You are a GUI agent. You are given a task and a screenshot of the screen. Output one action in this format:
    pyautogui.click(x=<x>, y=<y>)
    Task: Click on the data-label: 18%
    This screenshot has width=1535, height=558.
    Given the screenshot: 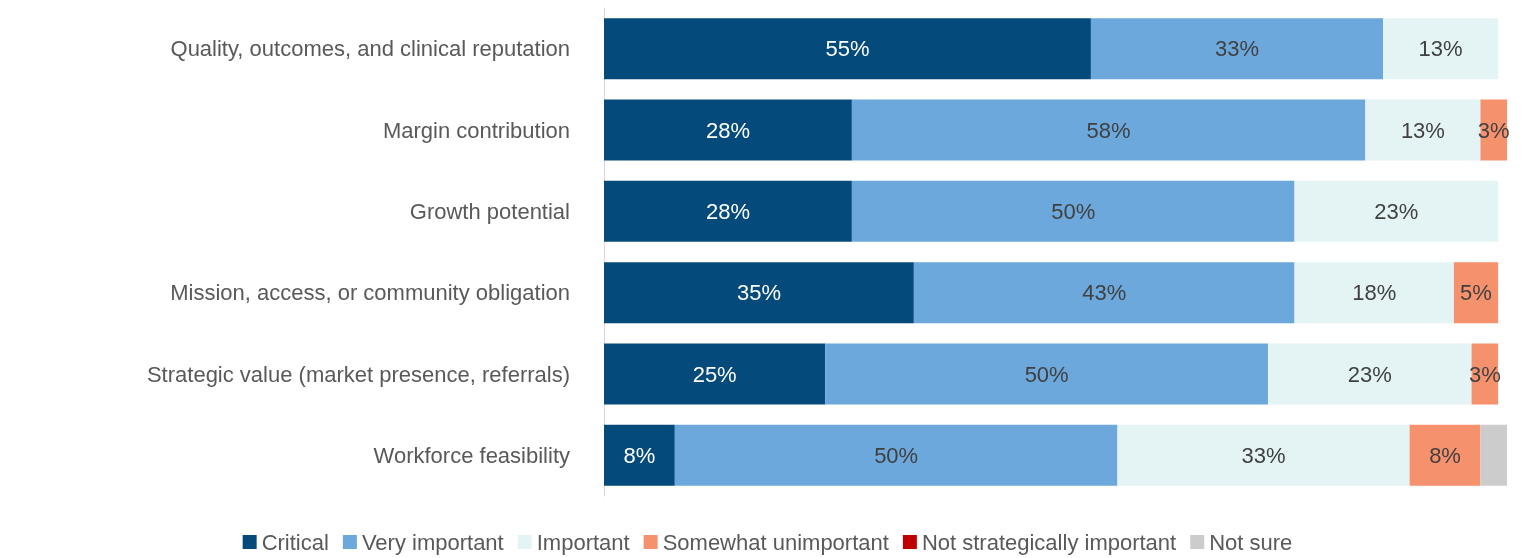 What is the action you would take?
    pyautogui.click(x=1374, y=293)
    